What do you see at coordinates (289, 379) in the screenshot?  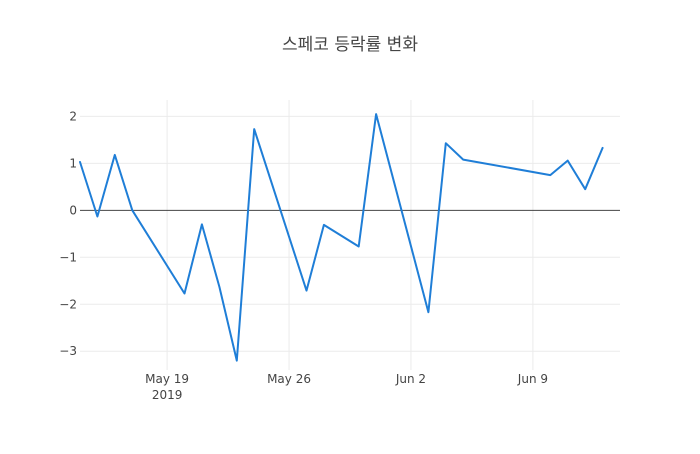 I see `x-tick-label: May 26` at bounding box center [289, 379].